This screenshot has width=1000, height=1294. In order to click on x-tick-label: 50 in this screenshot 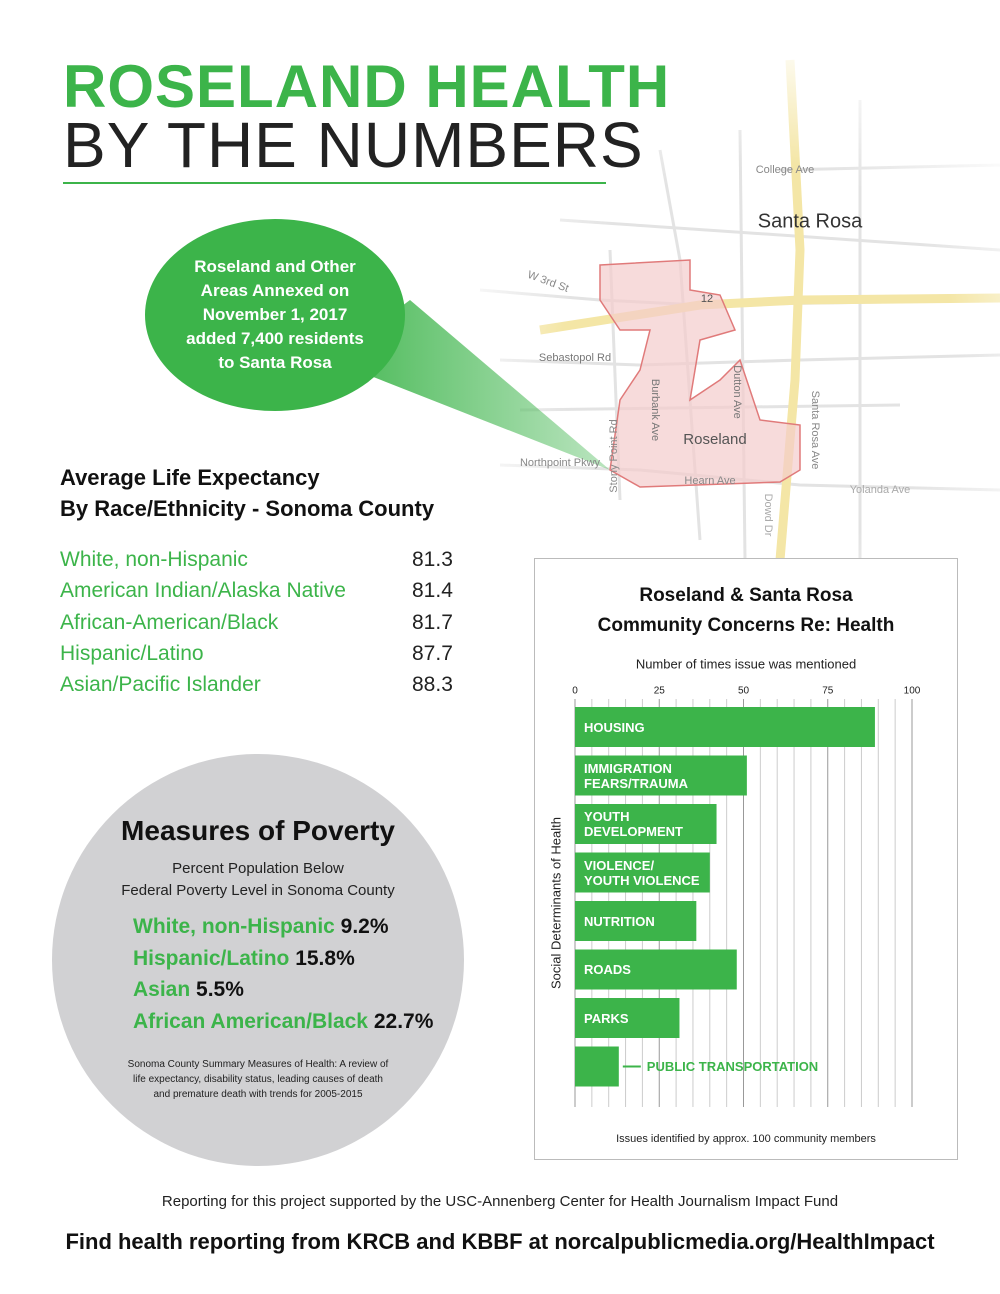, I will do `click(744, 691)`.